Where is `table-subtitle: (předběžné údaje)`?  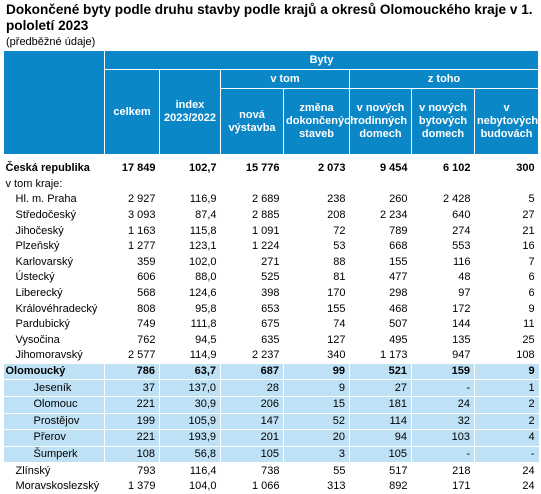 table-subtitle: (předběžné údaje) is located at coordinates (50, 42).